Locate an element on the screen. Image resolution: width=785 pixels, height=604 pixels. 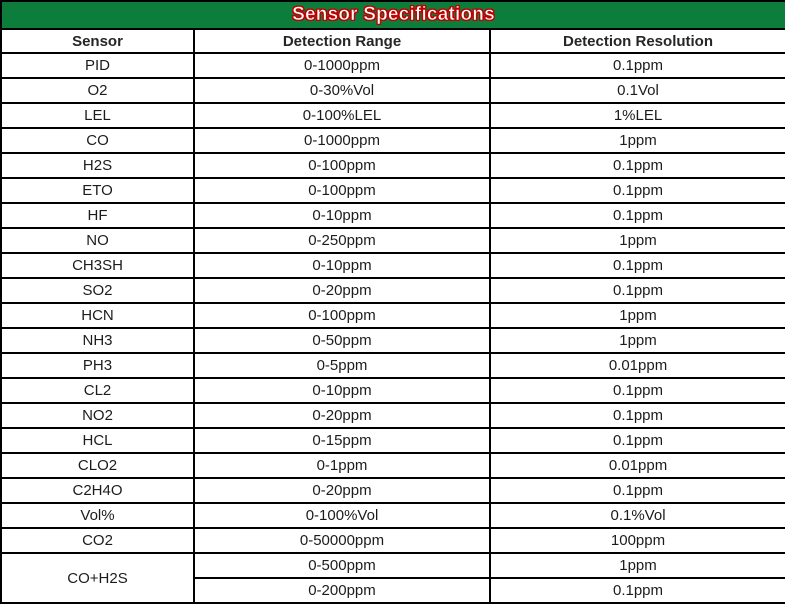
sensor-cell: NO is located at coordinates (97, 240).